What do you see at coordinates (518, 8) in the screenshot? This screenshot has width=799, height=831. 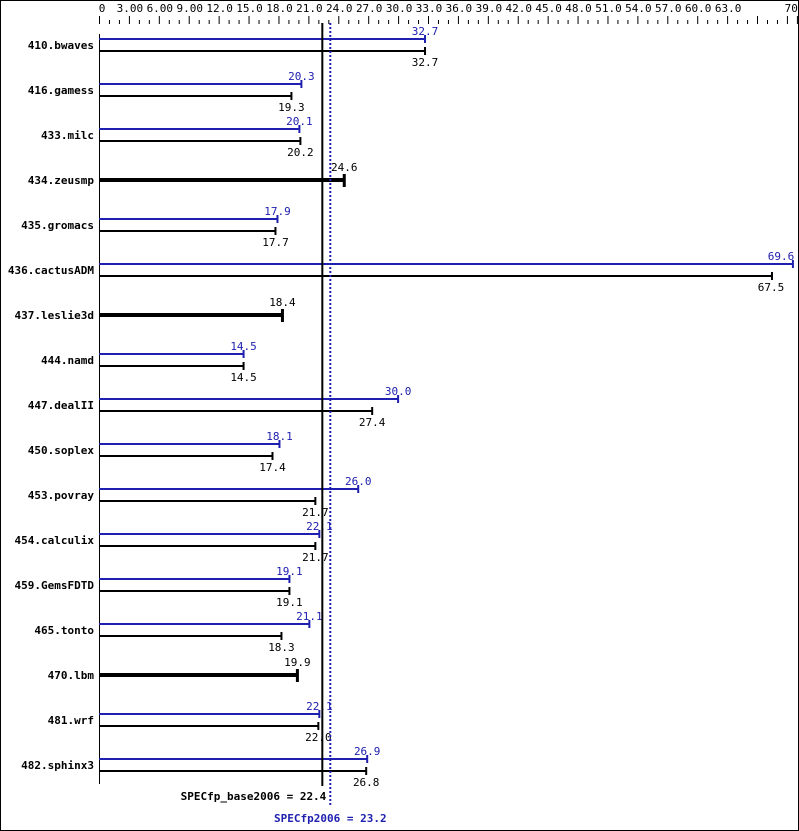 I see `x-tick-label: 42.0` at bounding box center [518, 8].